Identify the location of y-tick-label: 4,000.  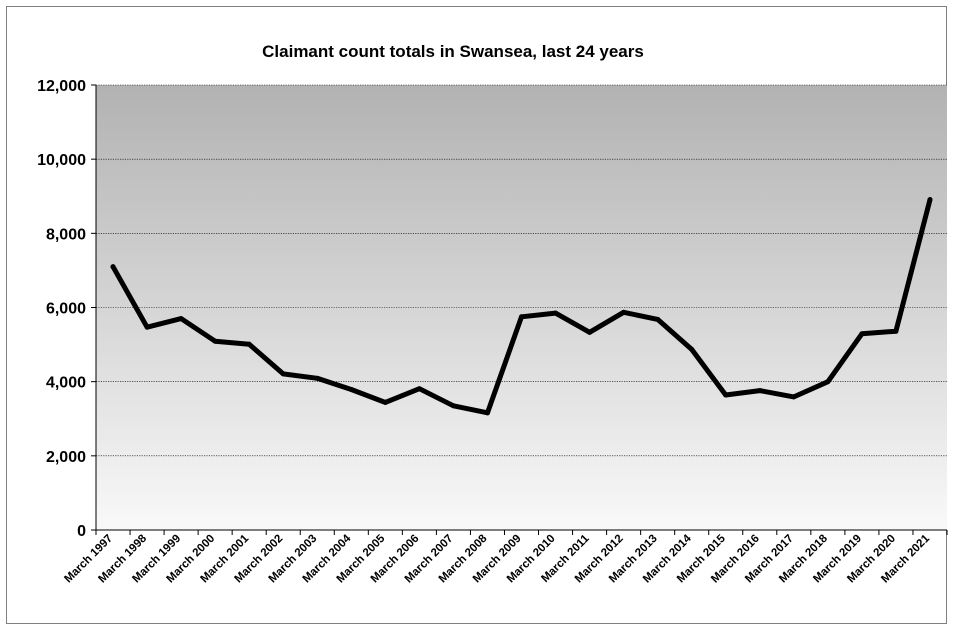
(66, 383).